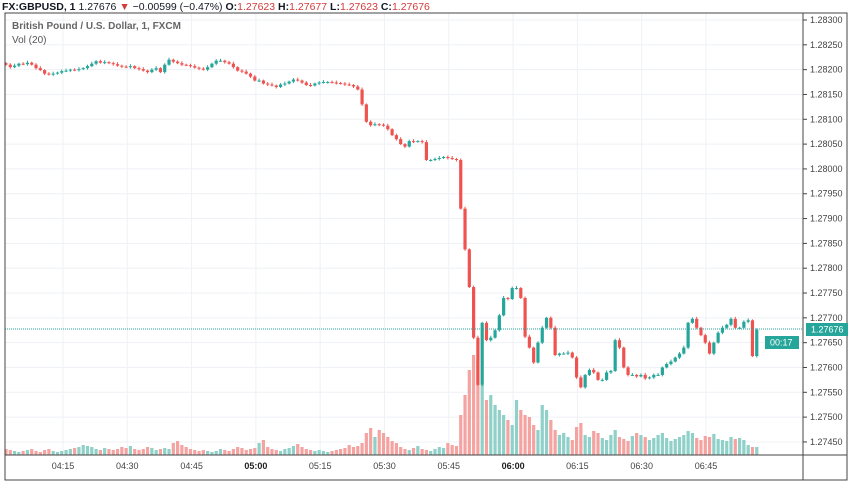 This screenshot has height=485, width=852. I want to click on symbol-label: FX:GBPUSD, 1, so click(39, 7).